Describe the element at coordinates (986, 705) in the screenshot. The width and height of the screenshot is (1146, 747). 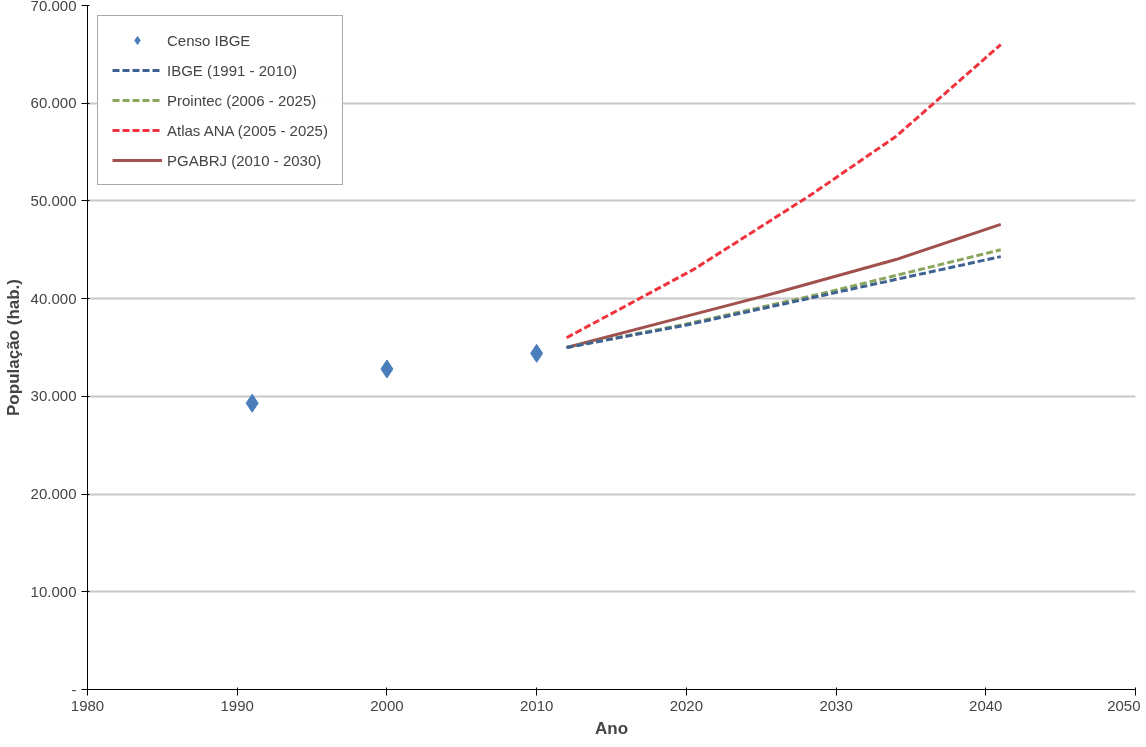
I see `x-tick-label: 2040` at that location.